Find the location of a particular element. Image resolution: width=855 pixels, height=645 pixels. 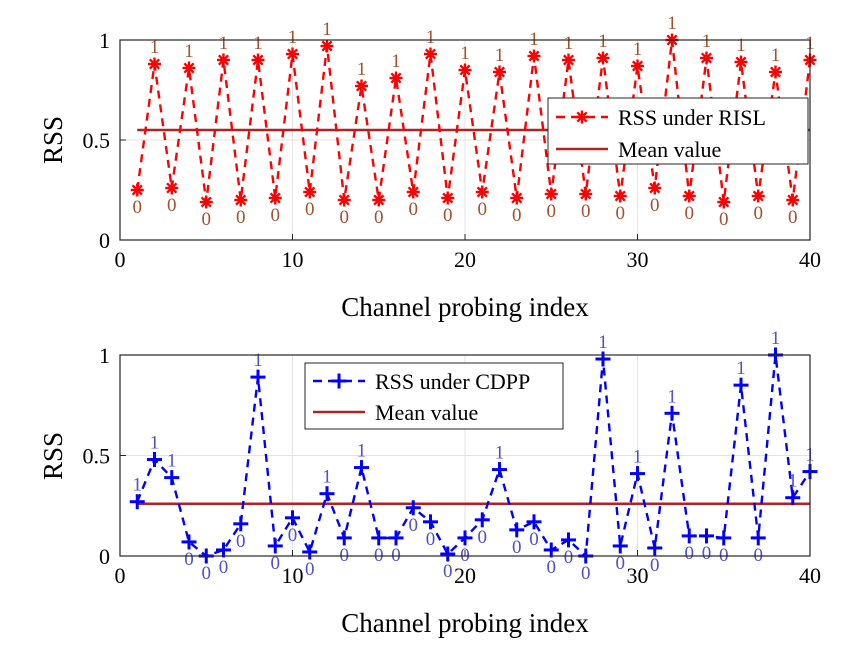

y-axis-label: RSS is located at coordinates (53, 140).